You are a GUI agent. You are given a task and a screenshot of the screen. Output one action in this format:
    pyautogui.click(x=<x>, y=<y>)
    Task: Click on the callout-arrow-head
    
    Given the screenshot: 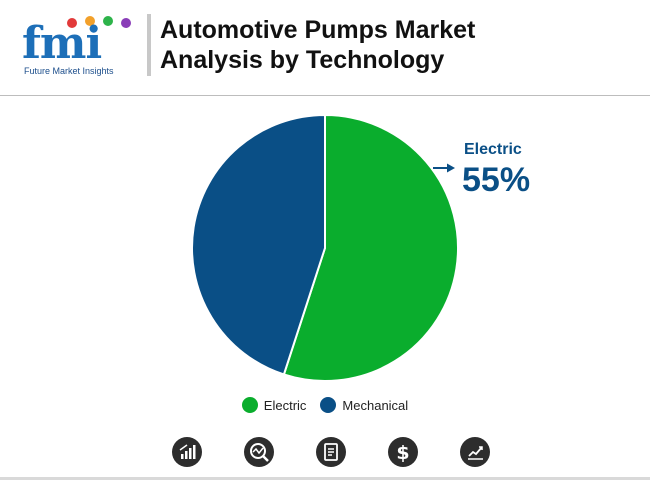 What is the action you would take?
    pyautogui.click(x=451, y=168)
    